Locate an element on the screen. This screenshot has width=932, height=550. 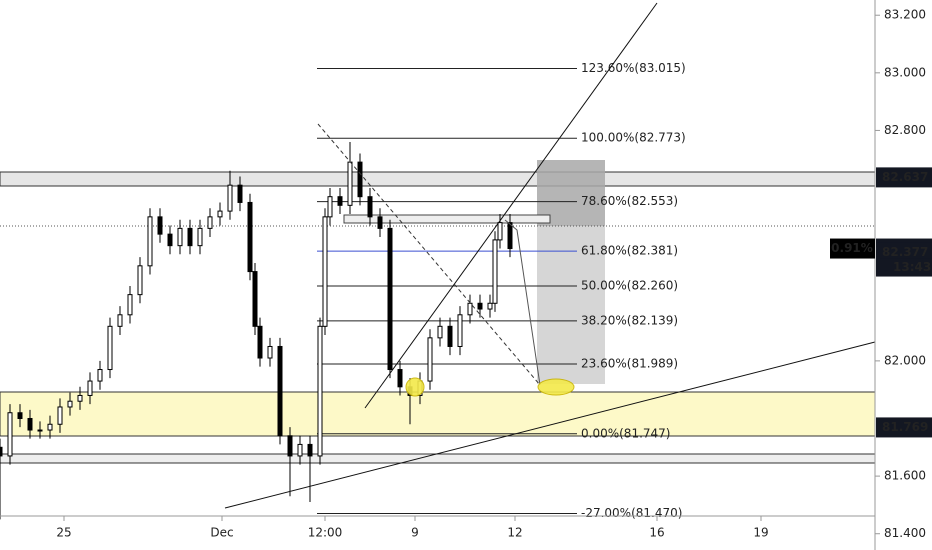
fib-label: -27.00%(81.470) is located at coordinates (631, 513).